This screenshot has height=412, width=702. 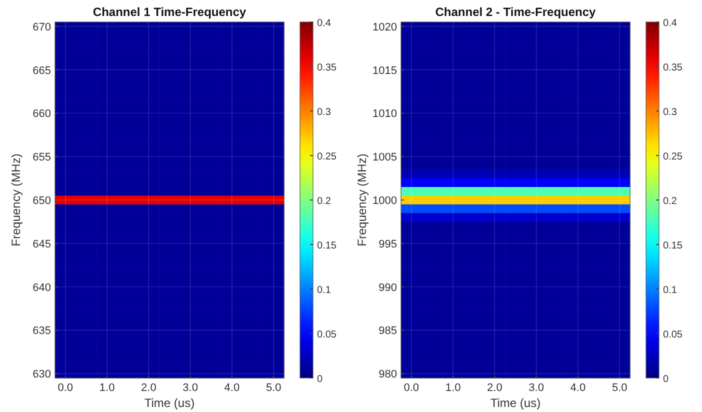 What do you see at coordinates (41, 374) in the screenshot?
I see `y-tick-label: 630` at bounding box center [41, 374].